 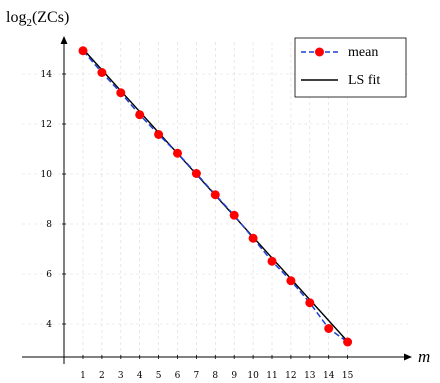 What do you see at coordinates (319, 52) in the screenshot?
I see `legend-mean-marker` at bounding box center [319, 52].